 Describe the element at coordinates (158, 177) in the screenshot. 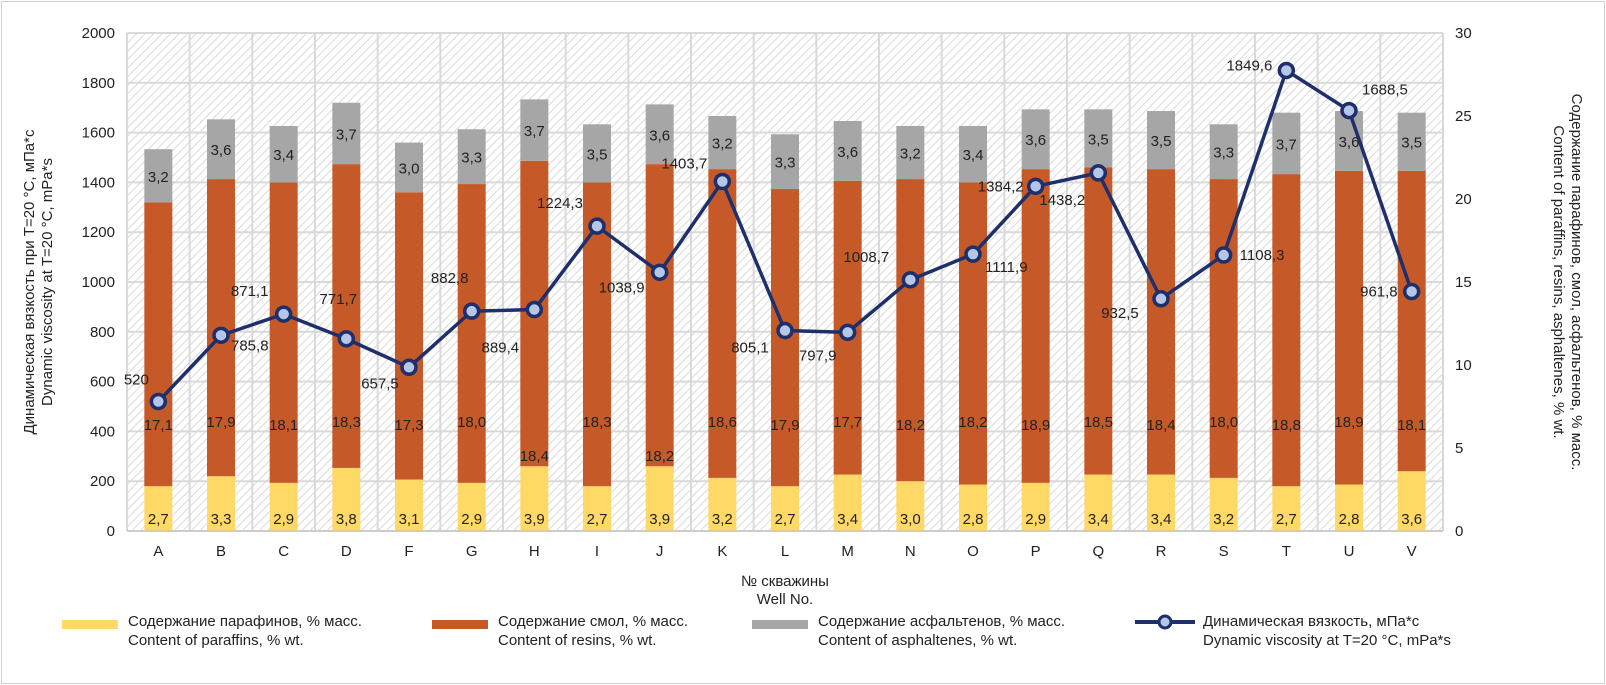

I see `bar-data-label: 3,2` at that location.